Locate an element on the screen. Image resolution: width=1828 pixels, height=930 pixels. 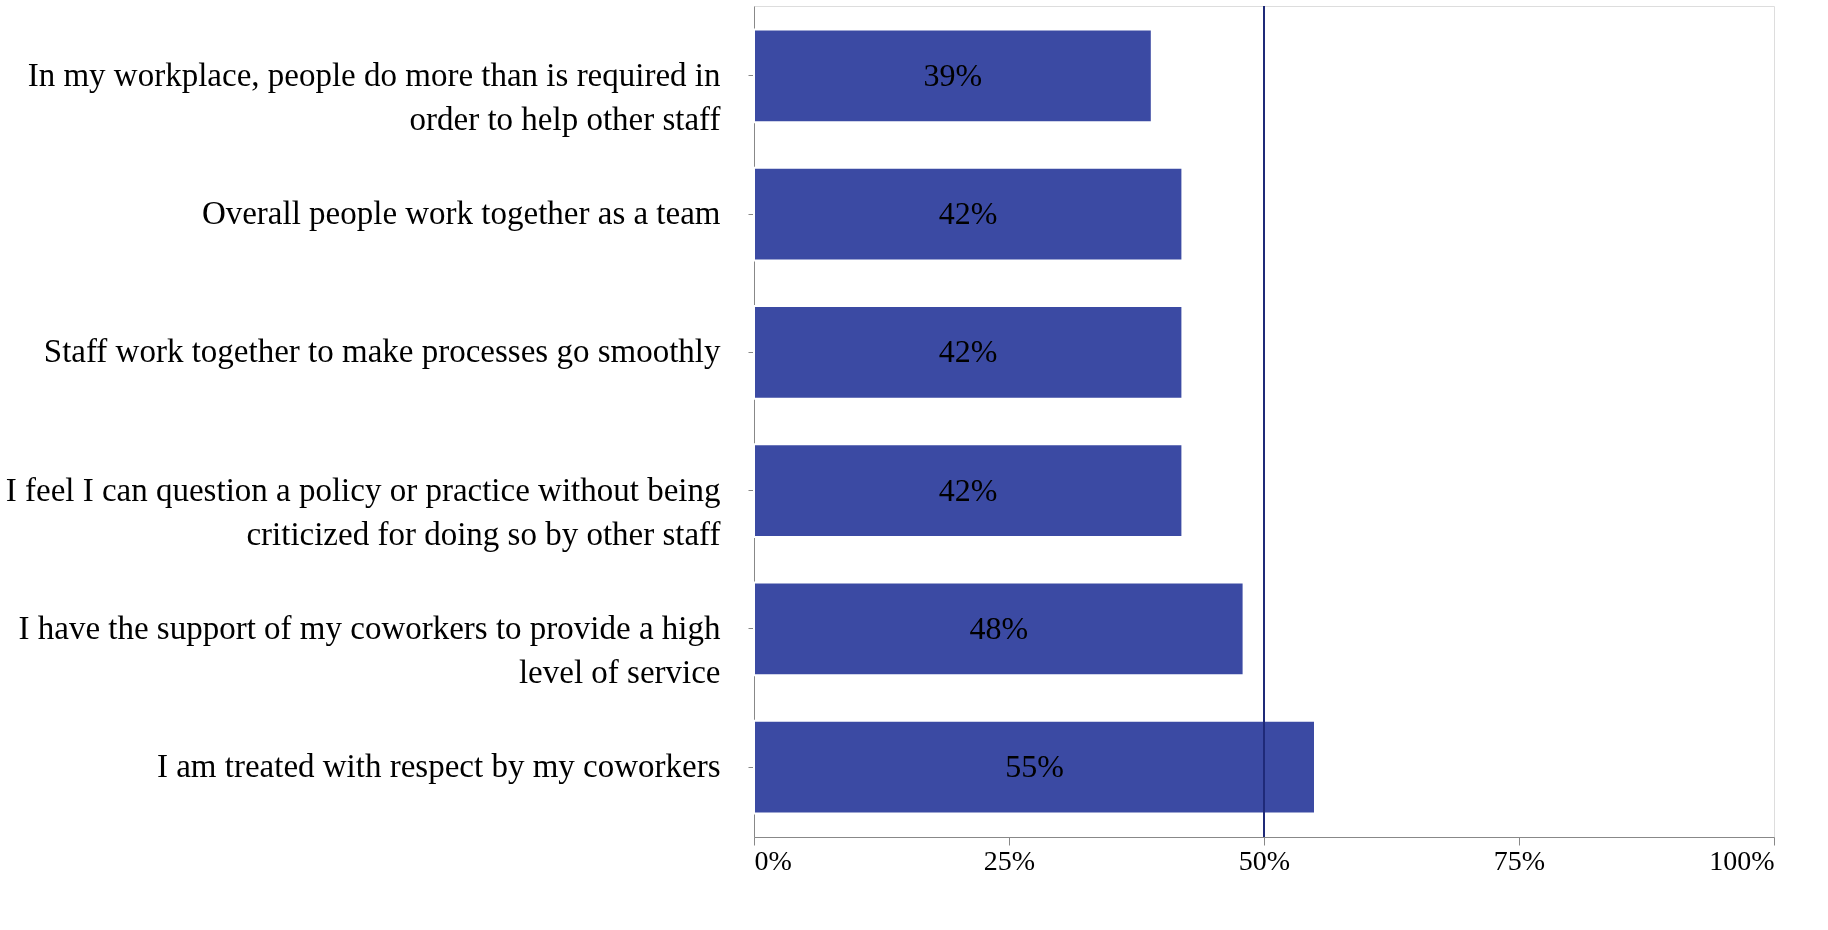
y-tick-label: I am treated with respect by my coworkers is located at coordinates (438, 766).